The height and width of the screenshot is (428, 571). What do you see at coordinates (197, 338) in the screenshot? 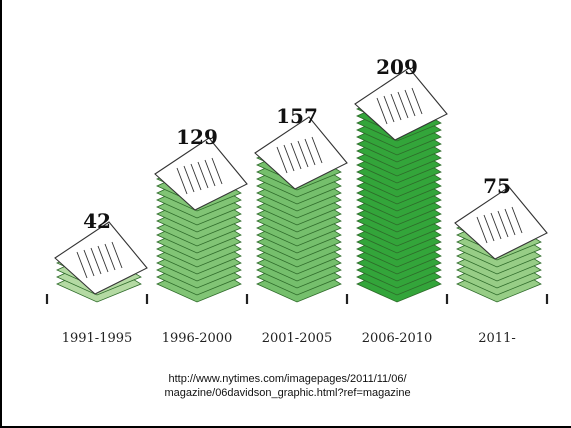
I see `x-tick-label: 1996-2000` at bounding box center [197, 338].